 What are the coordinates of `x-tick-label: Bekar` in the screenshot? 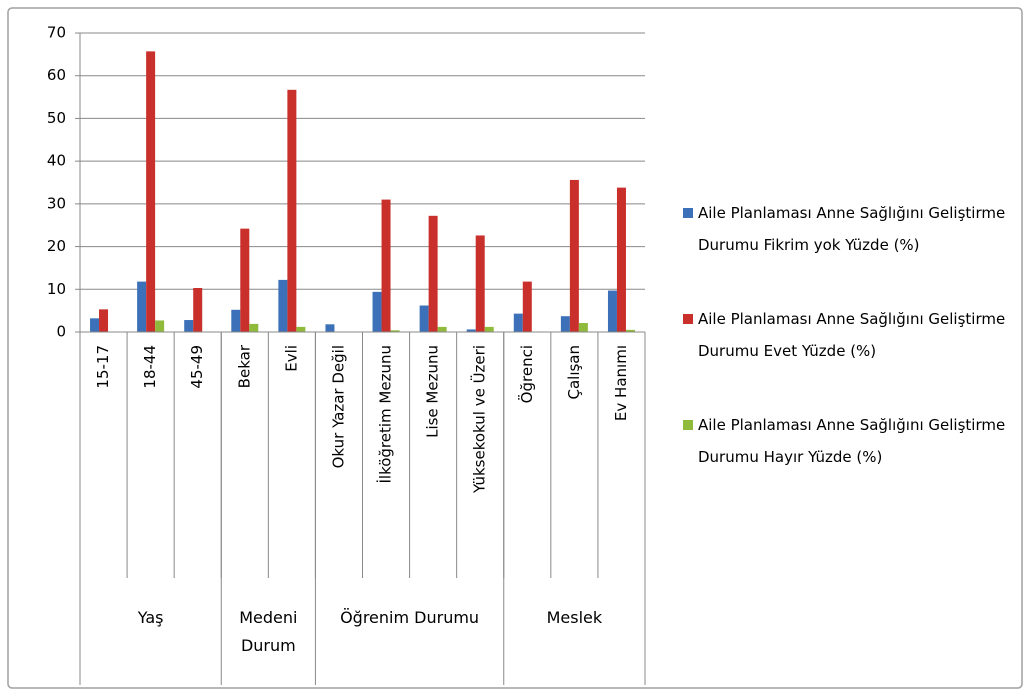 It's located at (244, 366).